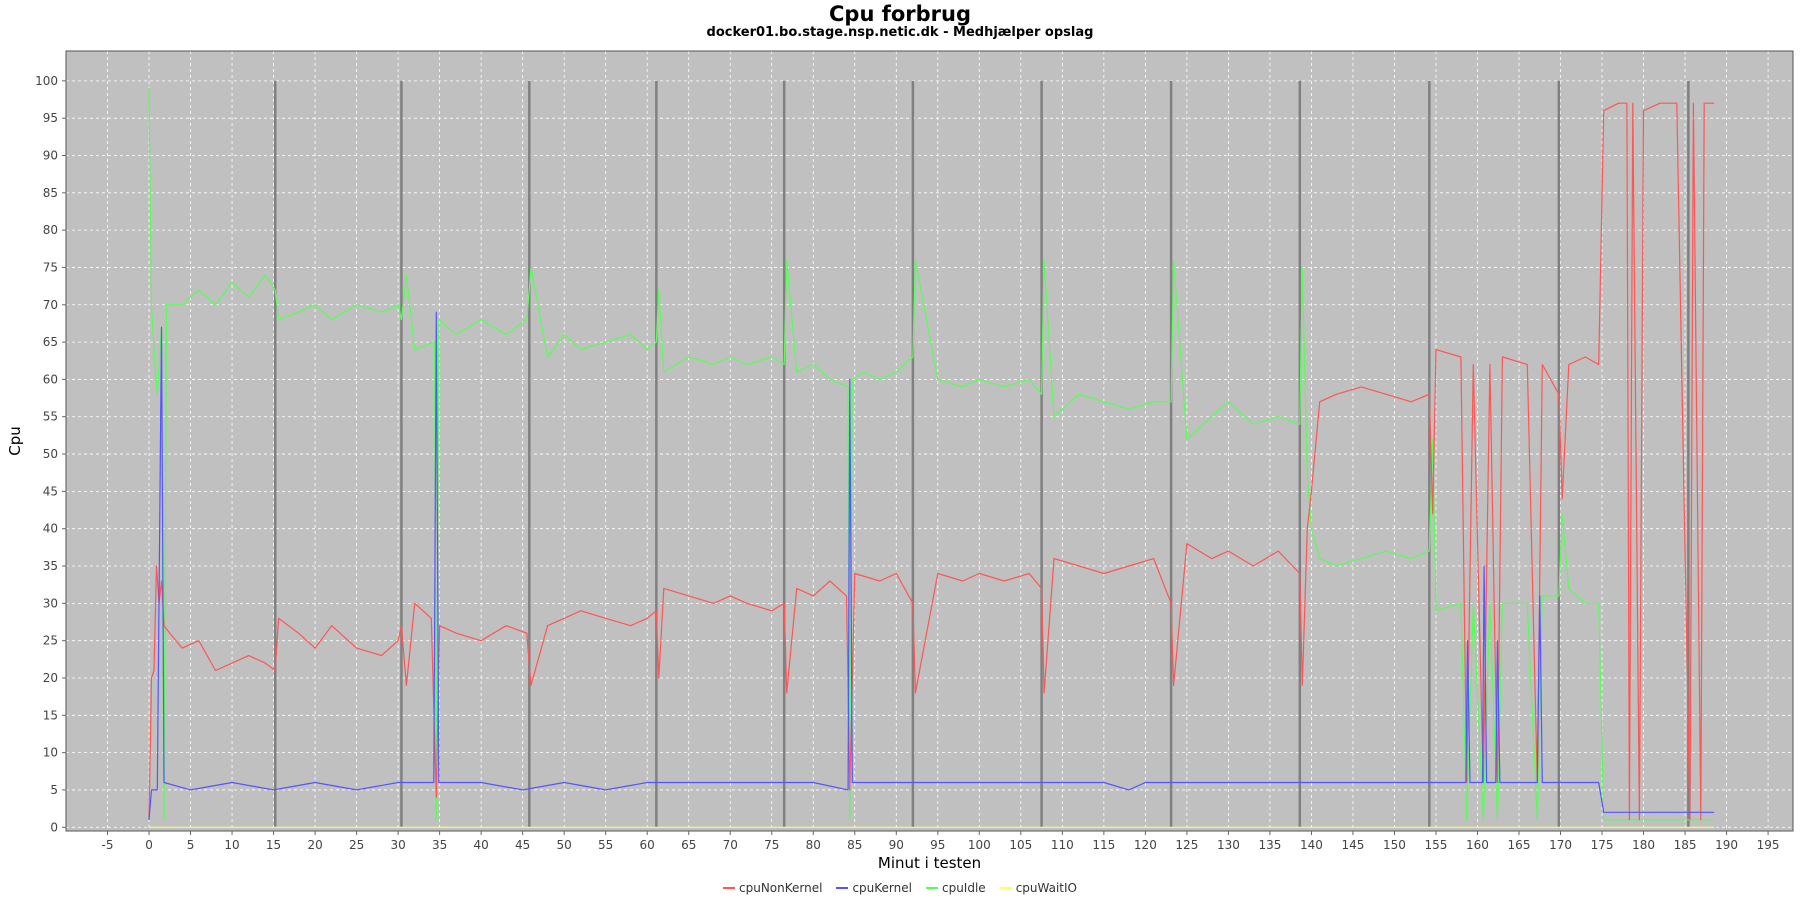  What do you see at coordinates (50, 155) in the screenshot?
I see `y-tick-label: 90` at bounding box center [50, 155].